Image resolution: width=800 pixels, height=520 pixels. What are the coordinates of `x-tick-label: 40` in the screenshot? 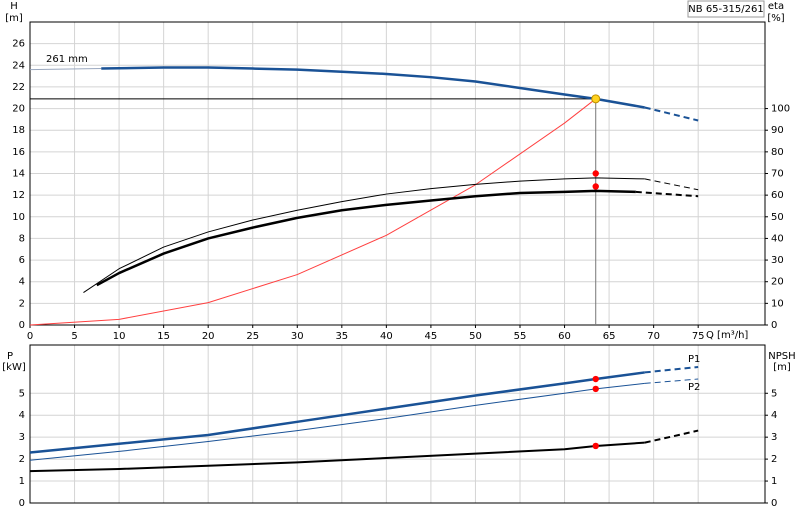 It's located at (386, 336).